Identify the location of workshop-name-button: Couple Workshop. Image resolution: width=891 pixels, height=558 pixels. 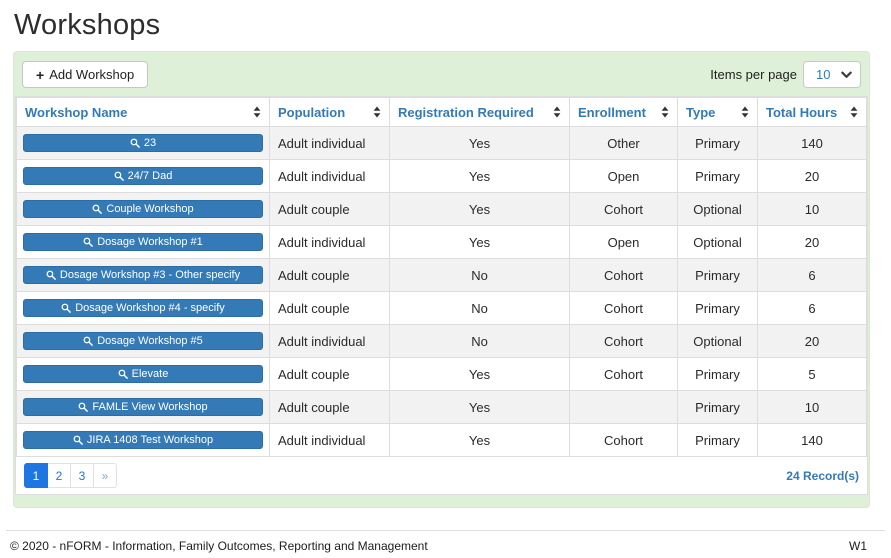
(143, 209).